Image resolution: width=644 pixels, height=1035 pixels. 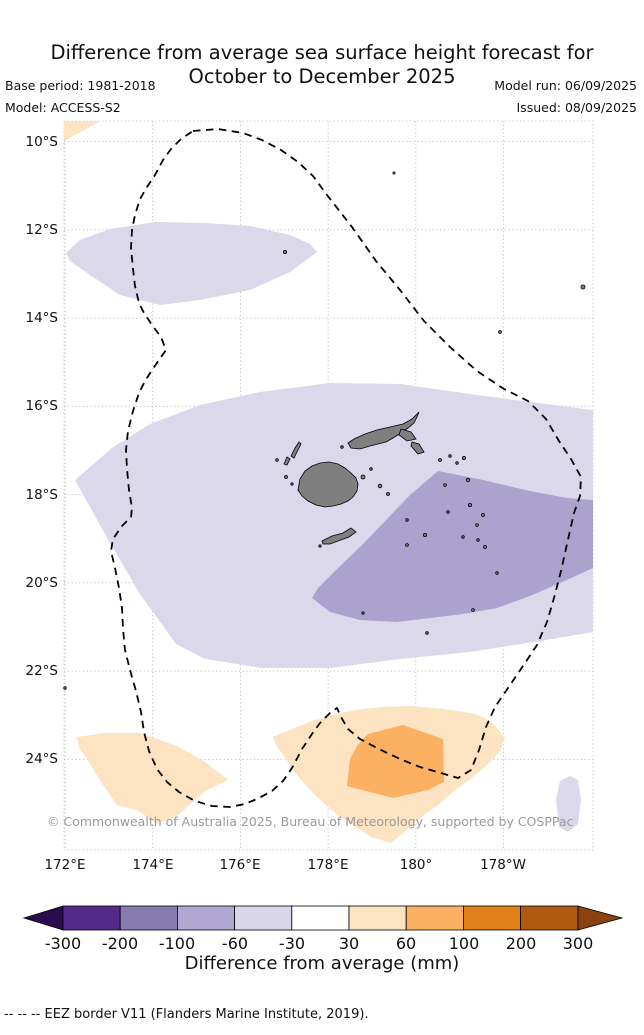 What do you see at coordinates (322, 963) in the screenshot?
I see `colorbar-axis-label: Difference from average (mm)` at bounding box center [322, 963].